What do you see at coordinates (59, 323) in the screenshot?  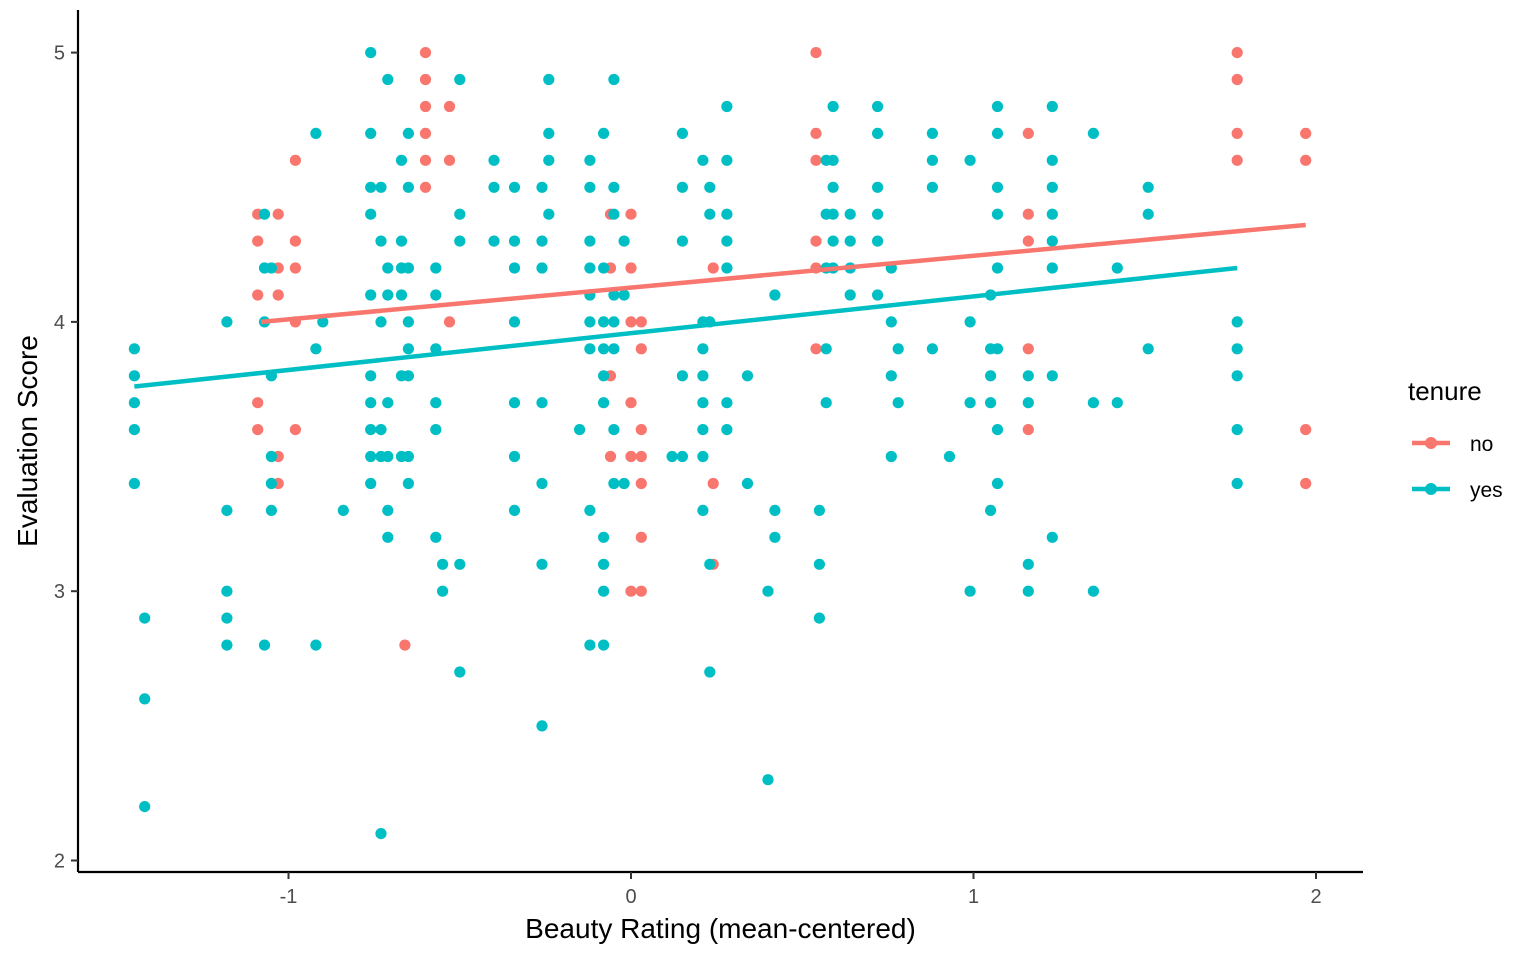 I see `y-tick-label: 4` at bounding box center [59, 323].